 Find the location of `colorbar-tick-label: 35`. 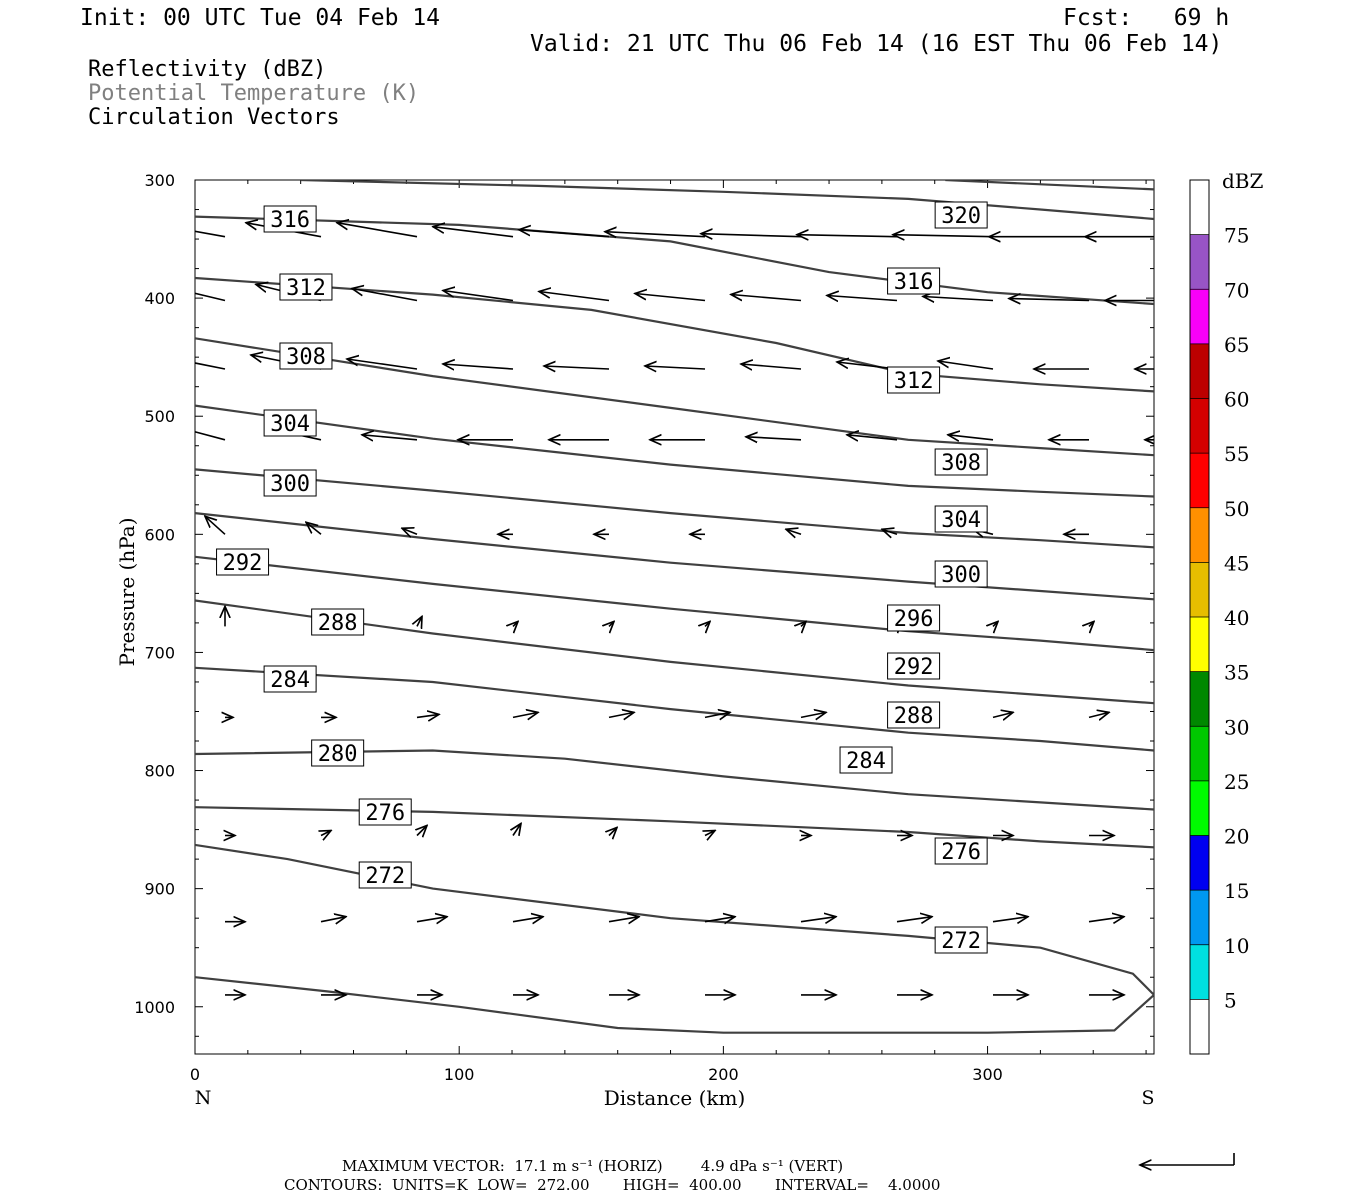

colorbar-tick-label: 35 is located at coordinates (1236, 673).